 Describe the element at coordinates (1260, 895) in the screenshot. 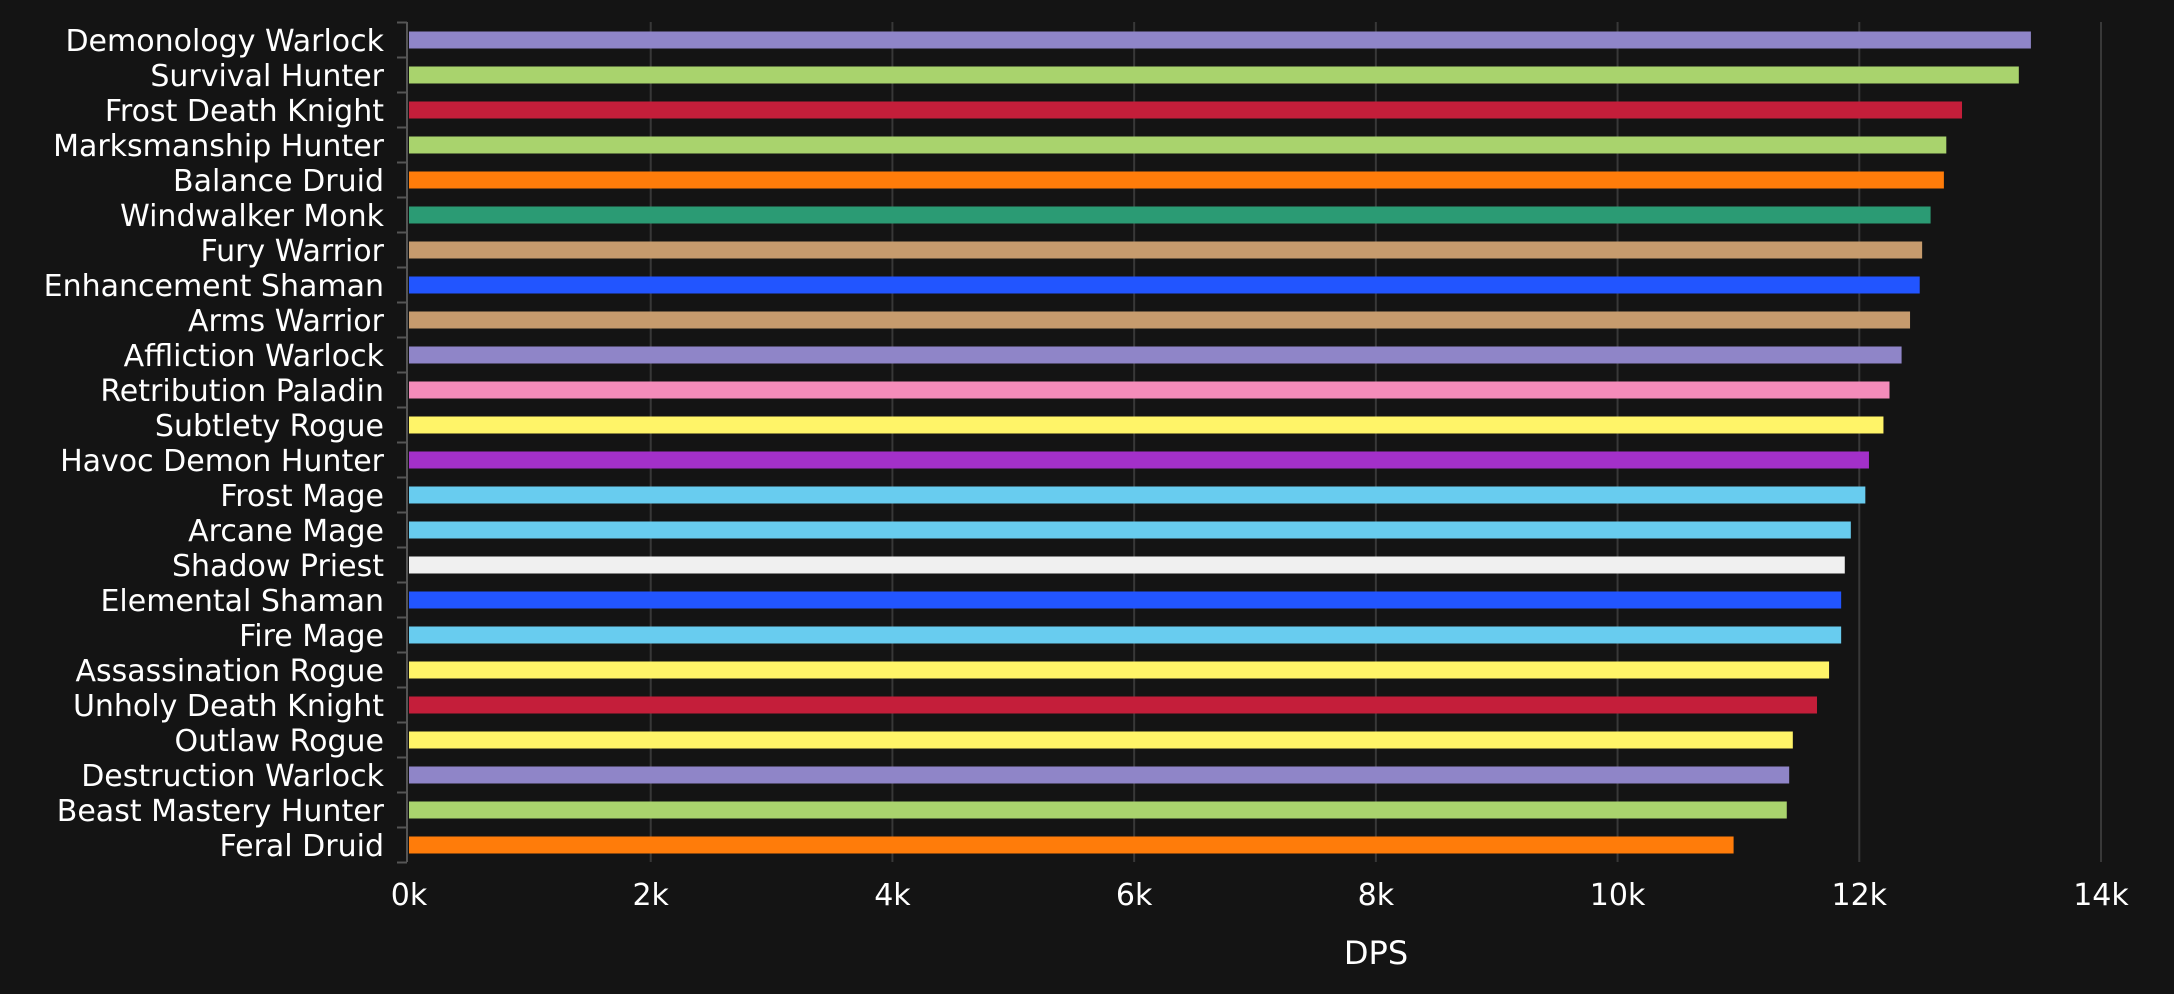

I see `x-tick-labels: 0k 2k 4k 6k 8k 10k 12k 14k` at that location.